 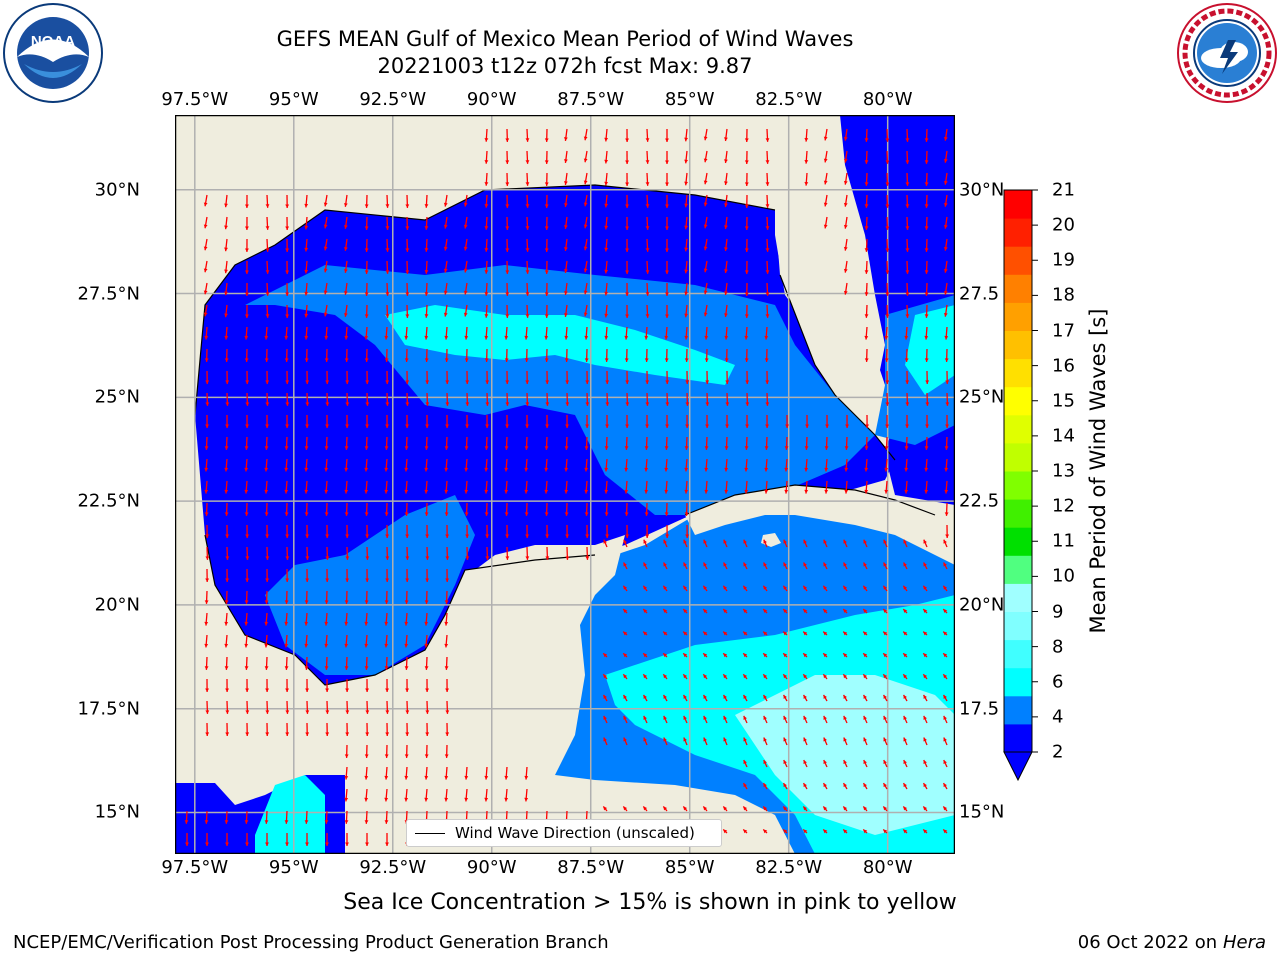 I want to click on latitude-label-right: 20°N, so click(x=982, y=605).